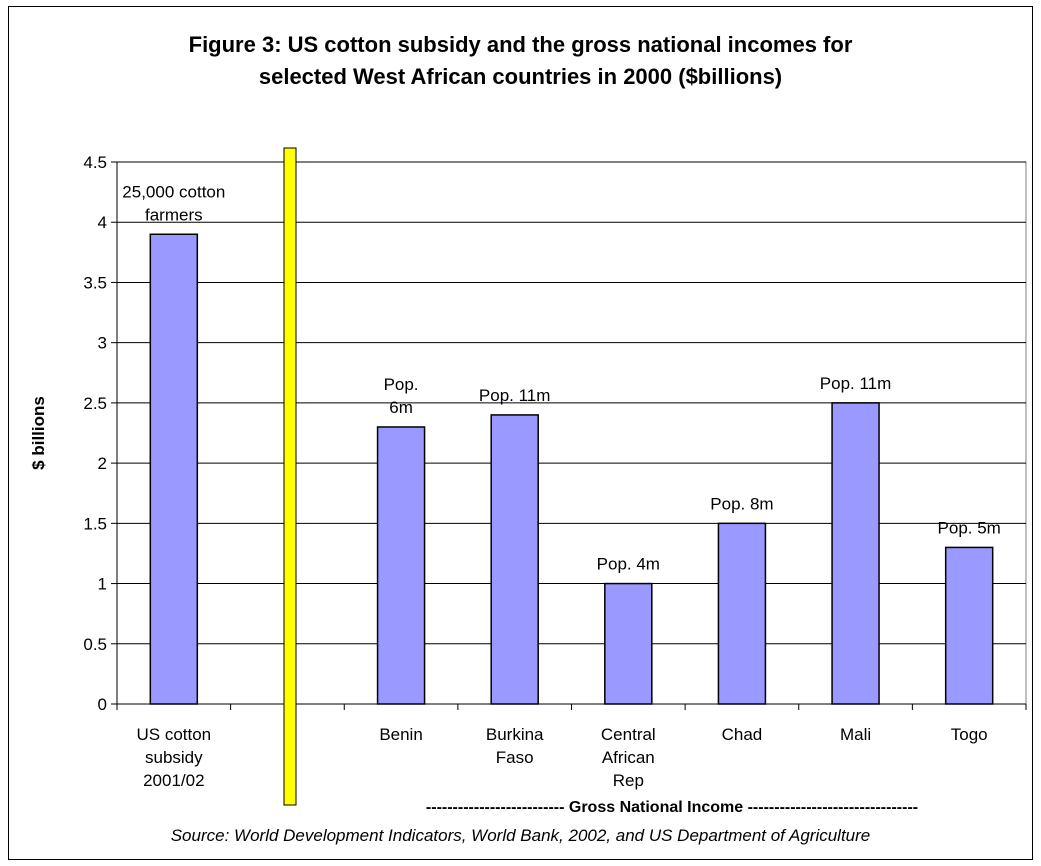 The width and height of the screenshot is (1041, 866). I want to click on x-category-label: Chad, so click(742, 734).